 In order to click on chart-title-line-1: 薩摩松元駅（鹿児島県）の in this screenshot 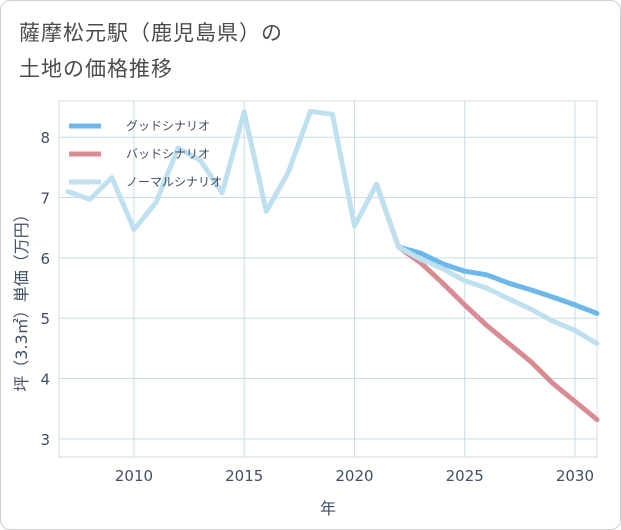, I will do `click(151, 33)`.